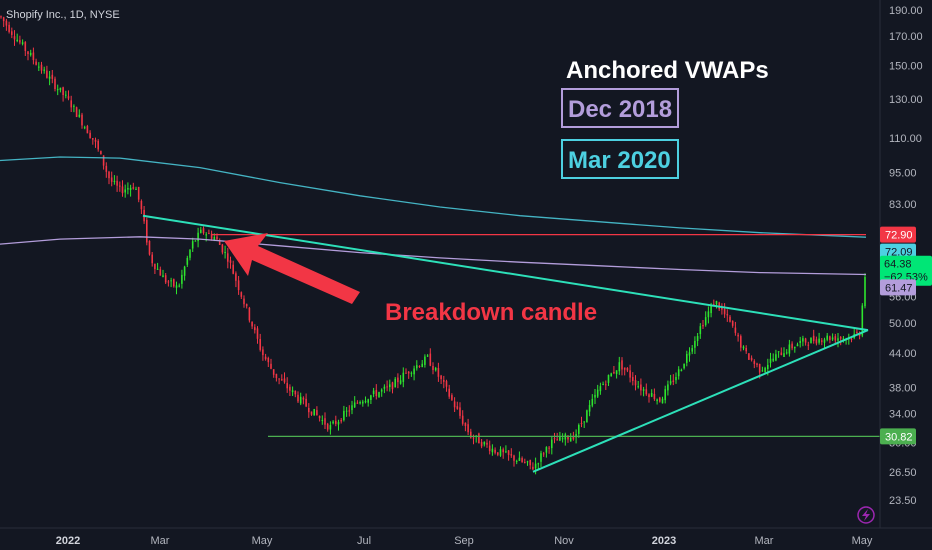  Describe the element at coordinates (433, 197) in the screenshot. I see `vwap-mar-2020-line` at that location.